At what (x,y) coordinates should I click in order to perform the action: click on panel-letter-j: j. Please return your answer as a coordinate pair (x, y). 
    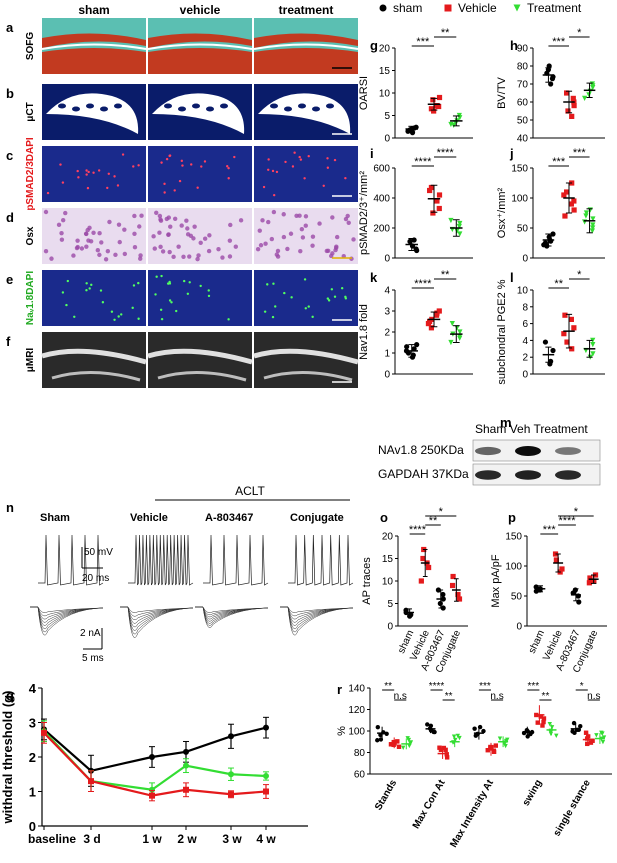
    Looking at the image, I should click on (511, 153).